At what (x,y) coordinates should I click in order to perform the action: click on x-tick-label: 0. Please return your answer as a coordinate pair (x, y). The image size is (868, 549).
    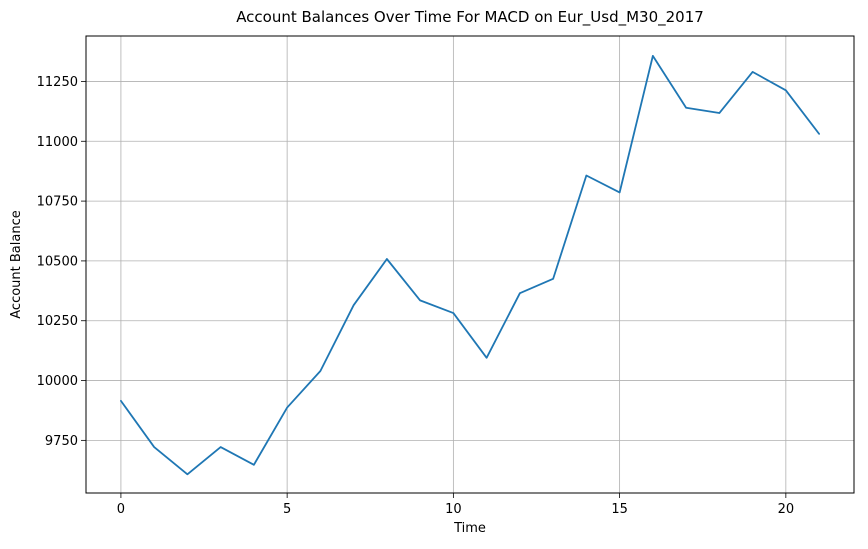
    Looking at the image, I should click on (121, 509).